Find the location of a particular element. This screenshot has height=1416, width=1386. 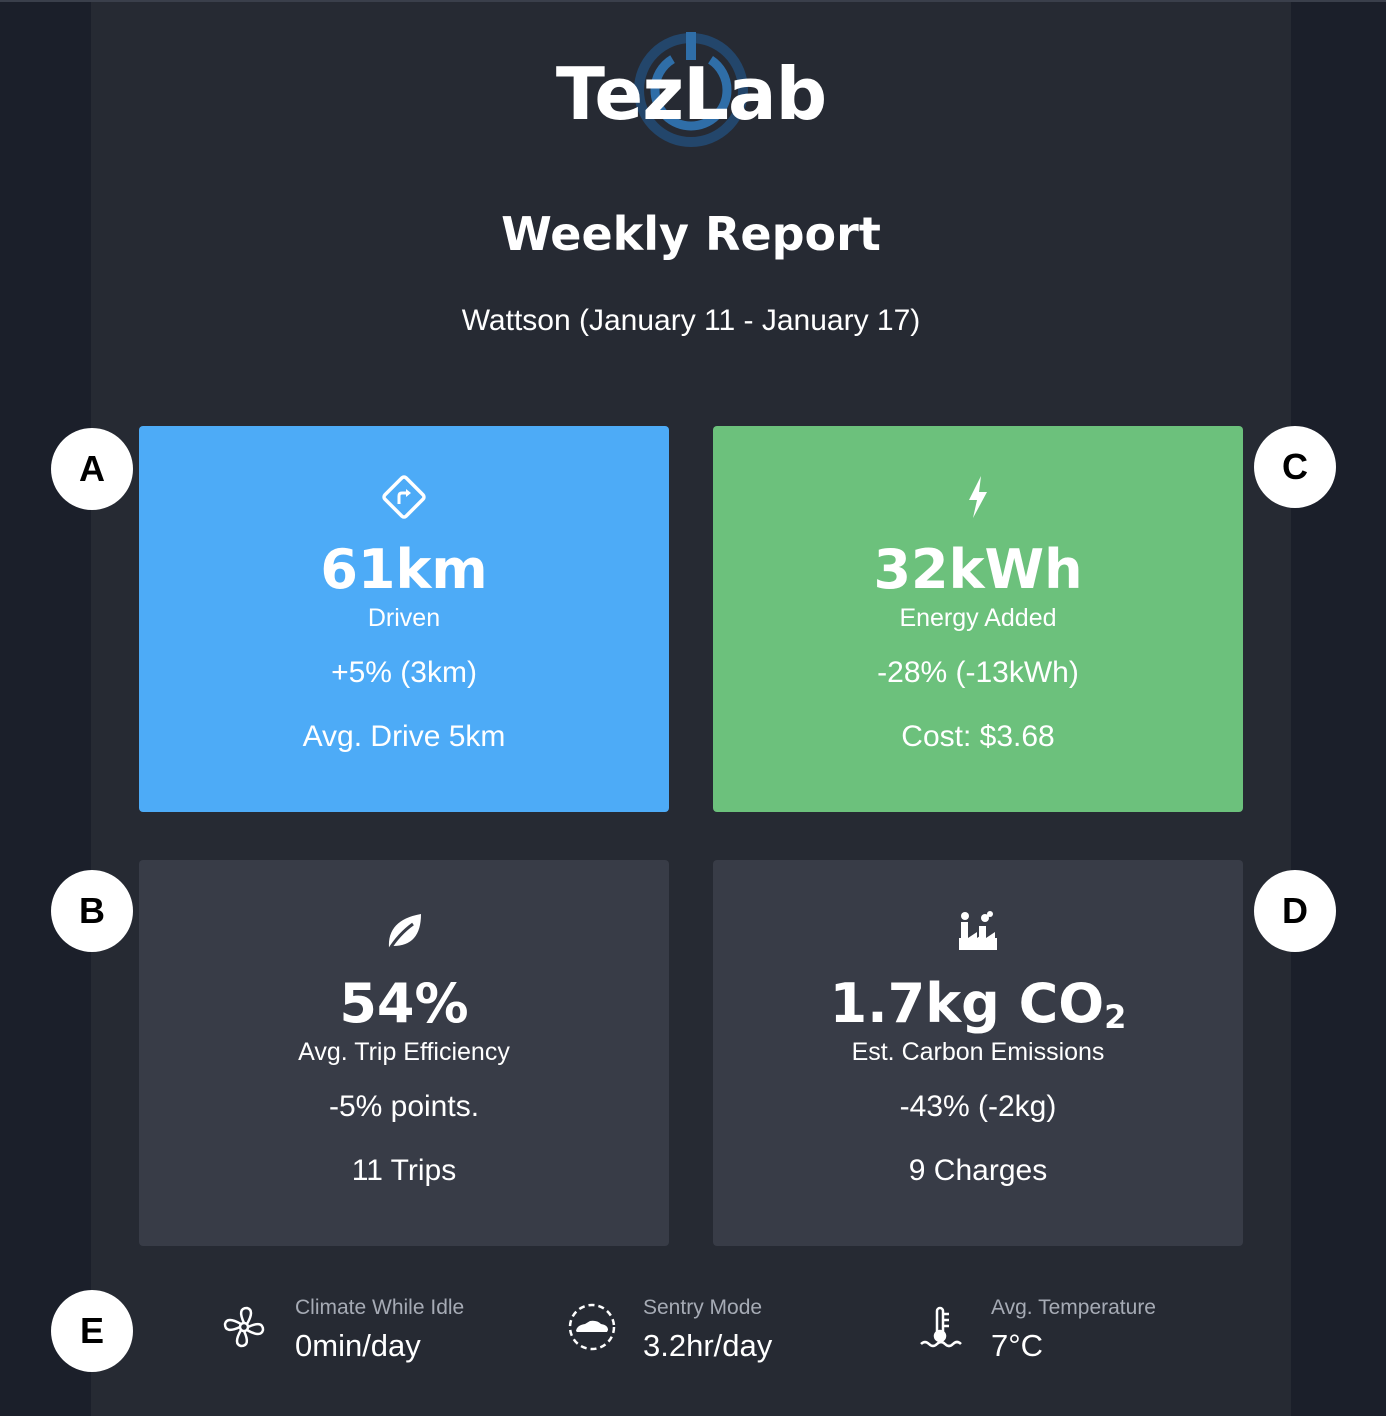

avg-drive: Avg. Drive 5km is located at coordinates (404, 736).